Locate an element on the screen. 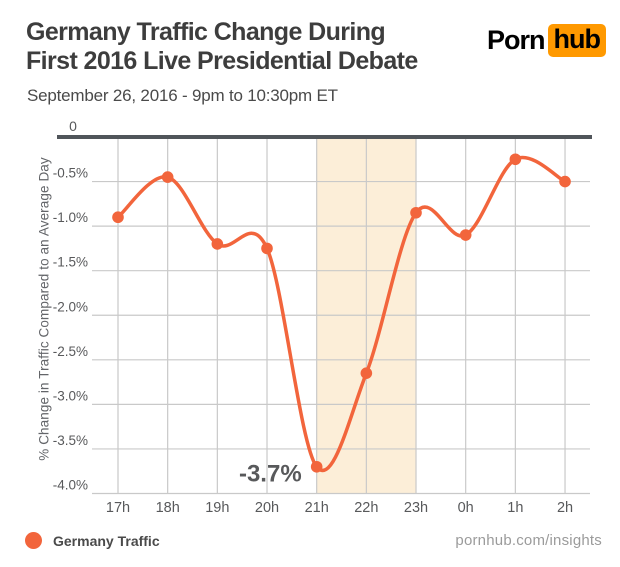  legend-marker-icon is located at coordinates (33, 540).